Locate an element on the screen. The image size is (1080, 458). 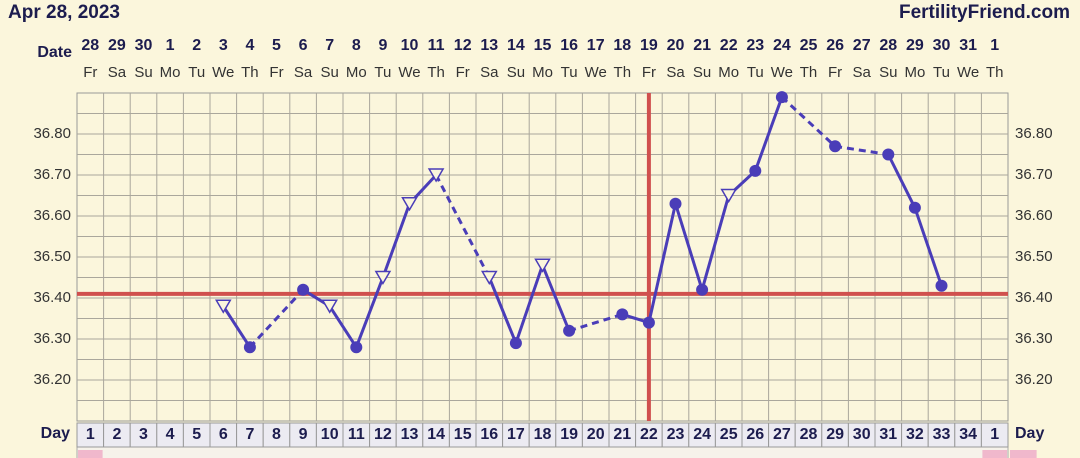
date-label: 4 is located at coordinates (249, 45).